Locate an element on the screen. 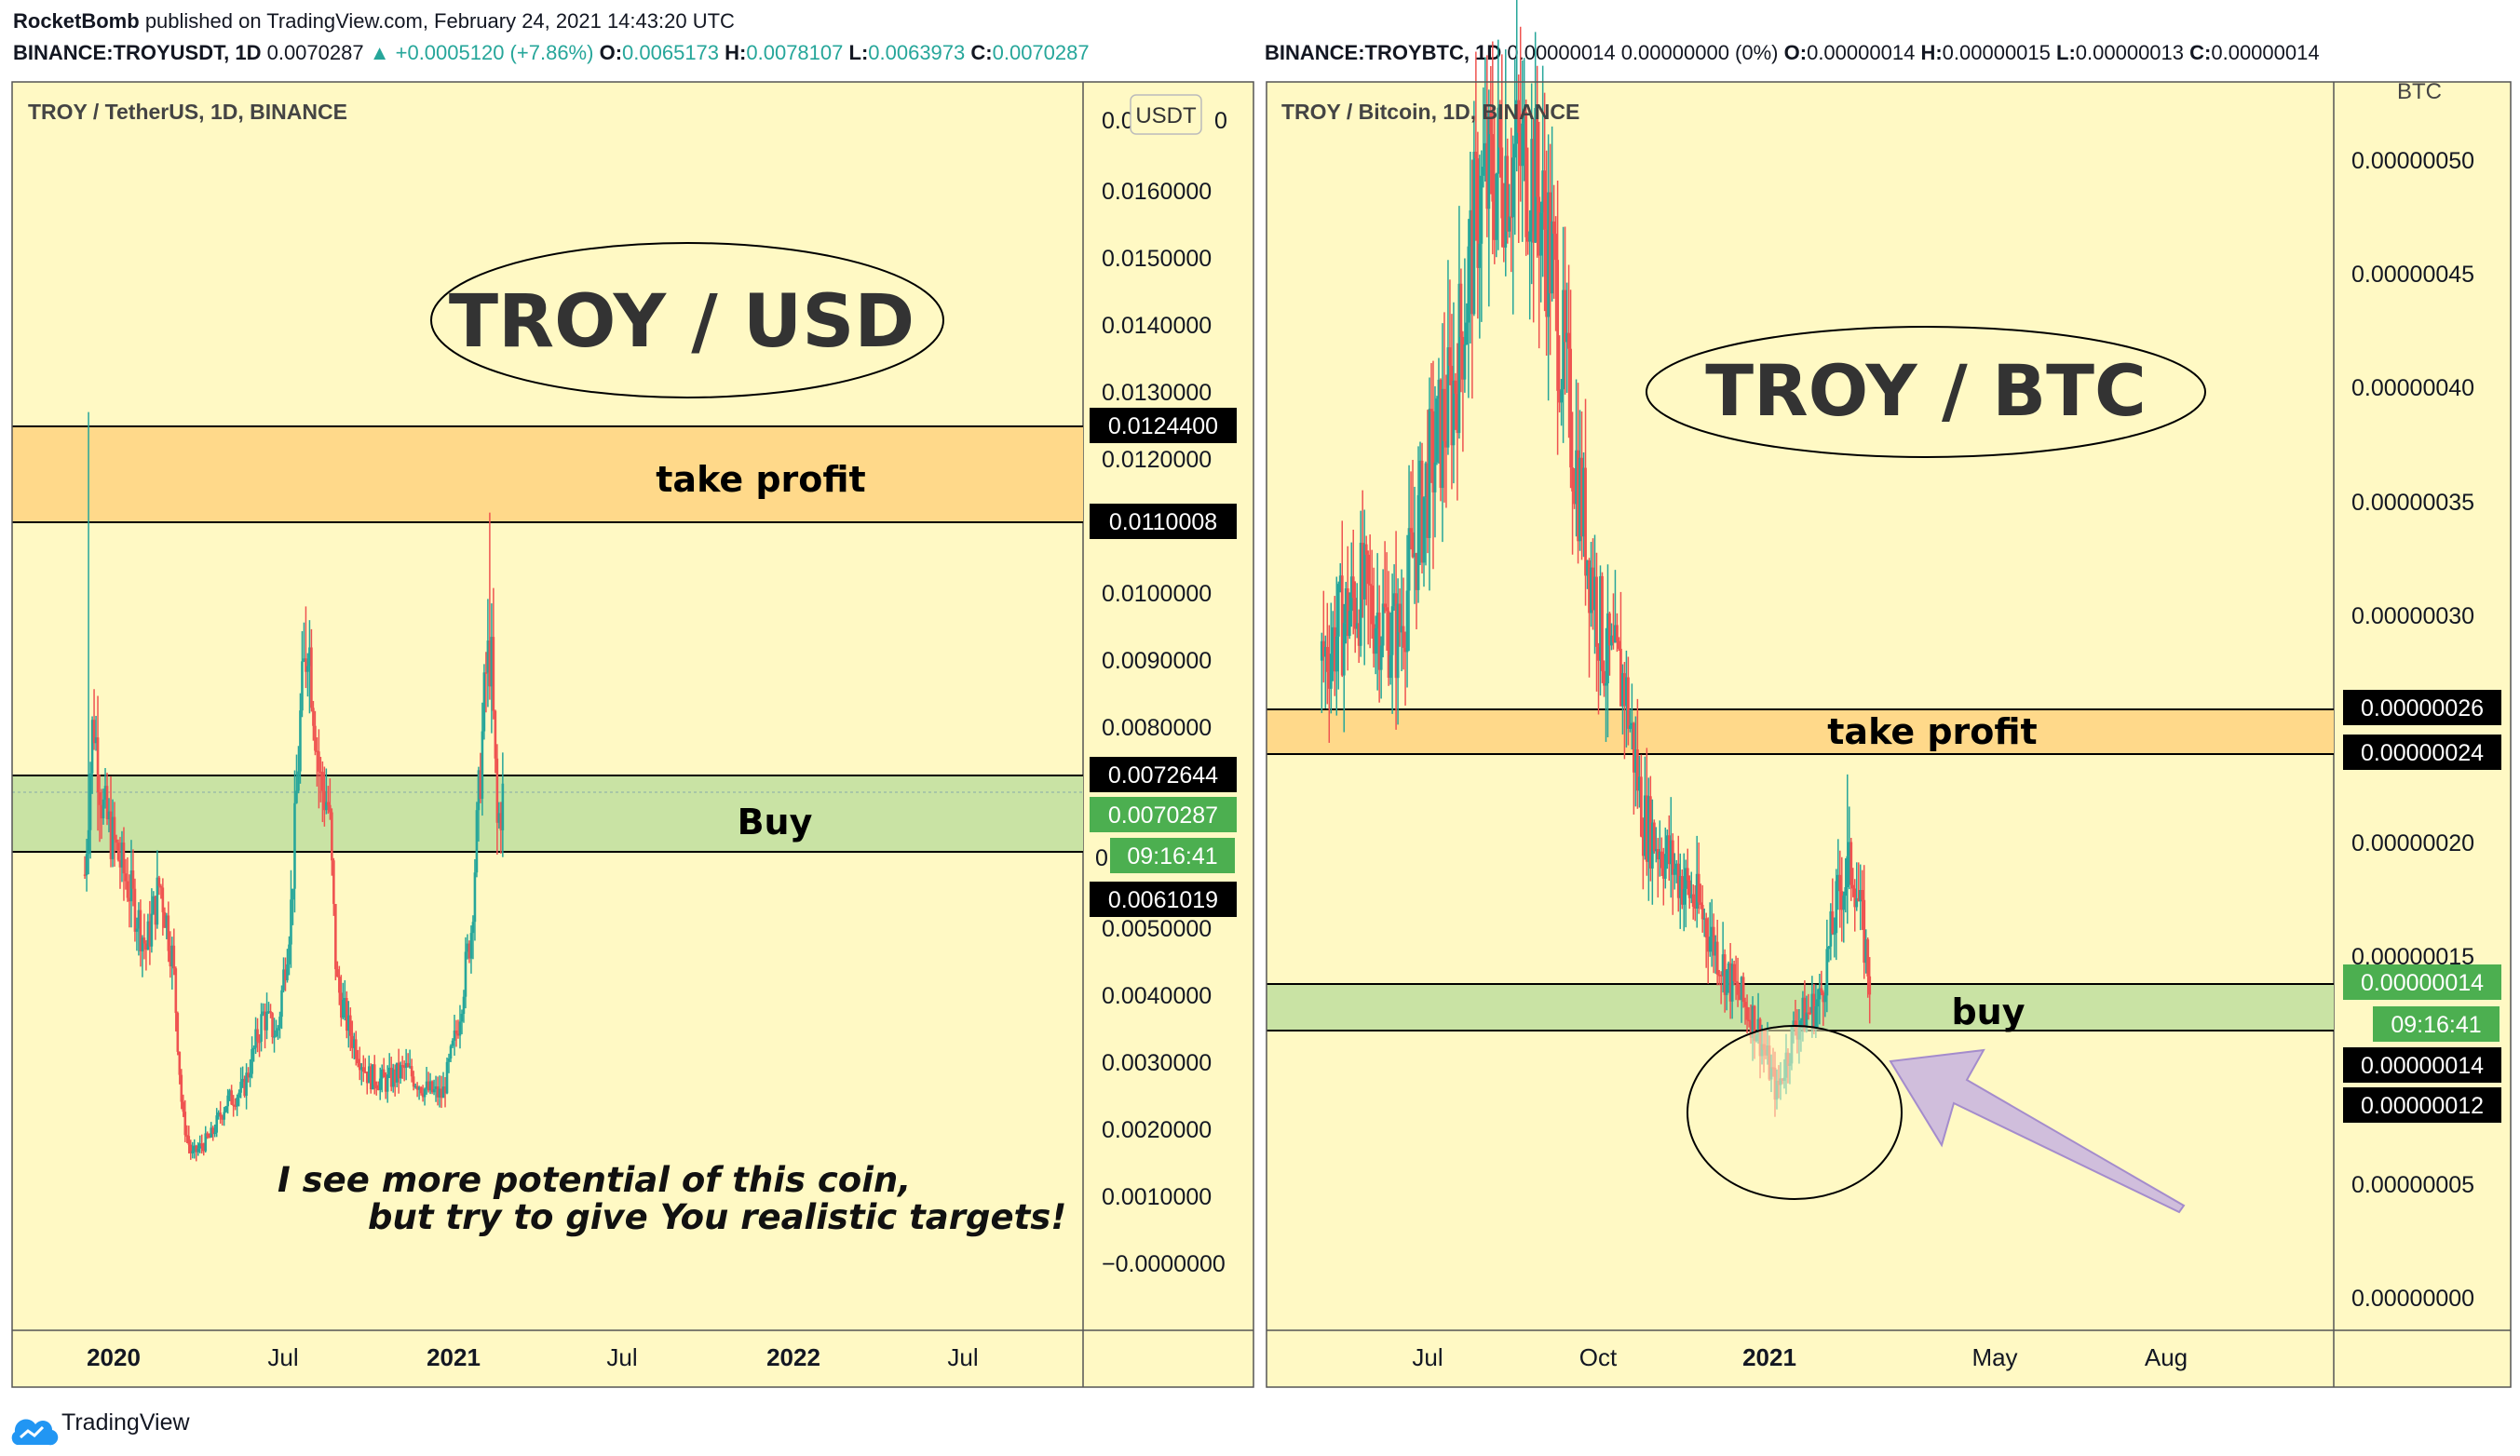  left-candles is located at coordinates (294, 786).